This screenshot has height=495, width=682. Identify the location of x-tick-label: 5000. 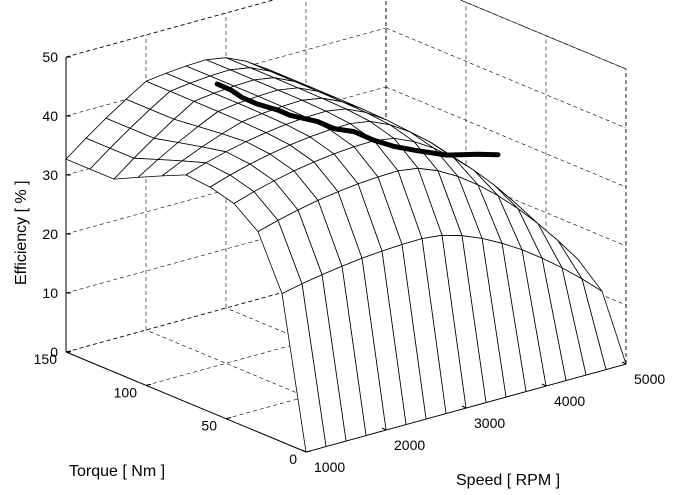
(649, 379).